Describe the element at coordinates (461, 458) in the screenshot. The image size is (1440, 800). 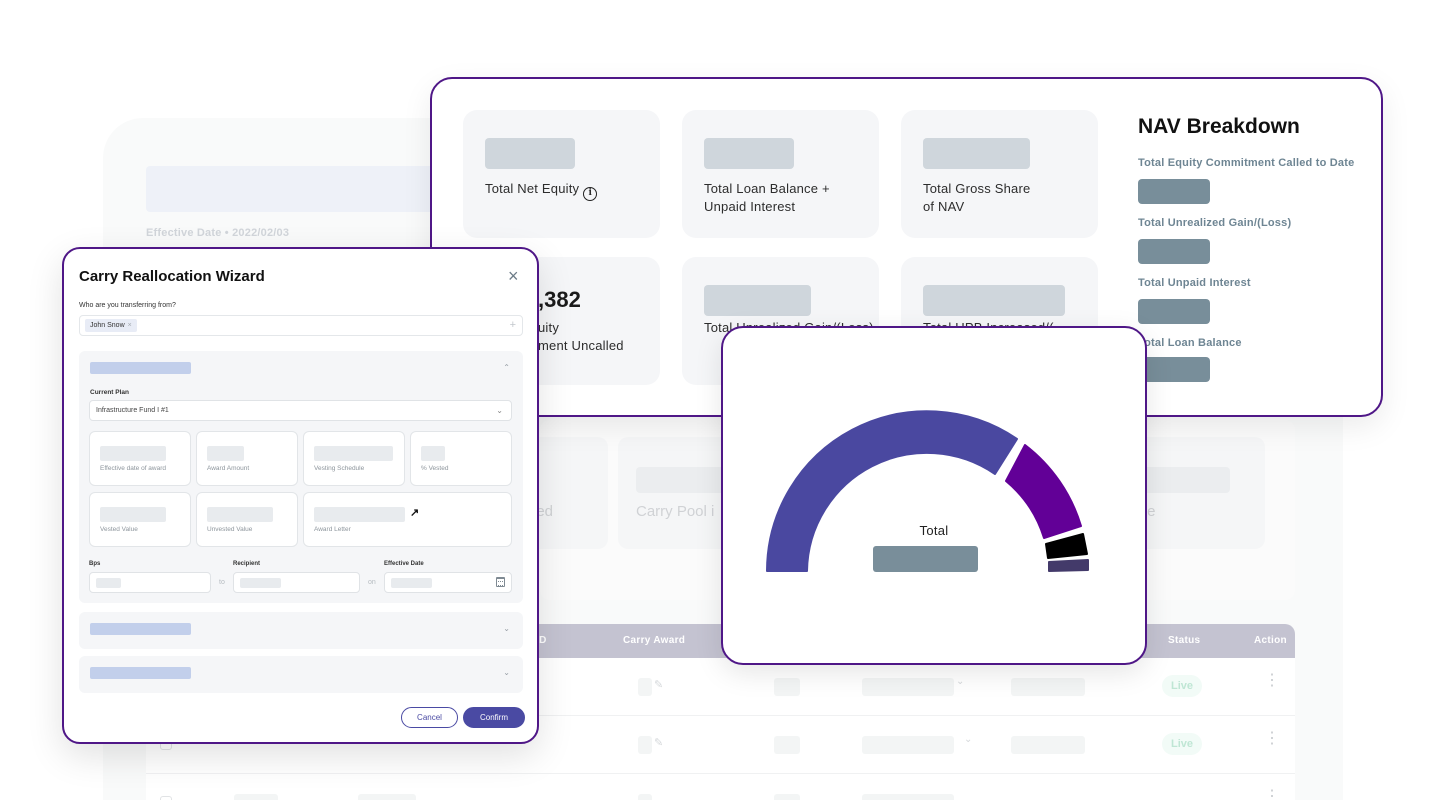
I see `tile-percent-vested: % Vested` at that location.